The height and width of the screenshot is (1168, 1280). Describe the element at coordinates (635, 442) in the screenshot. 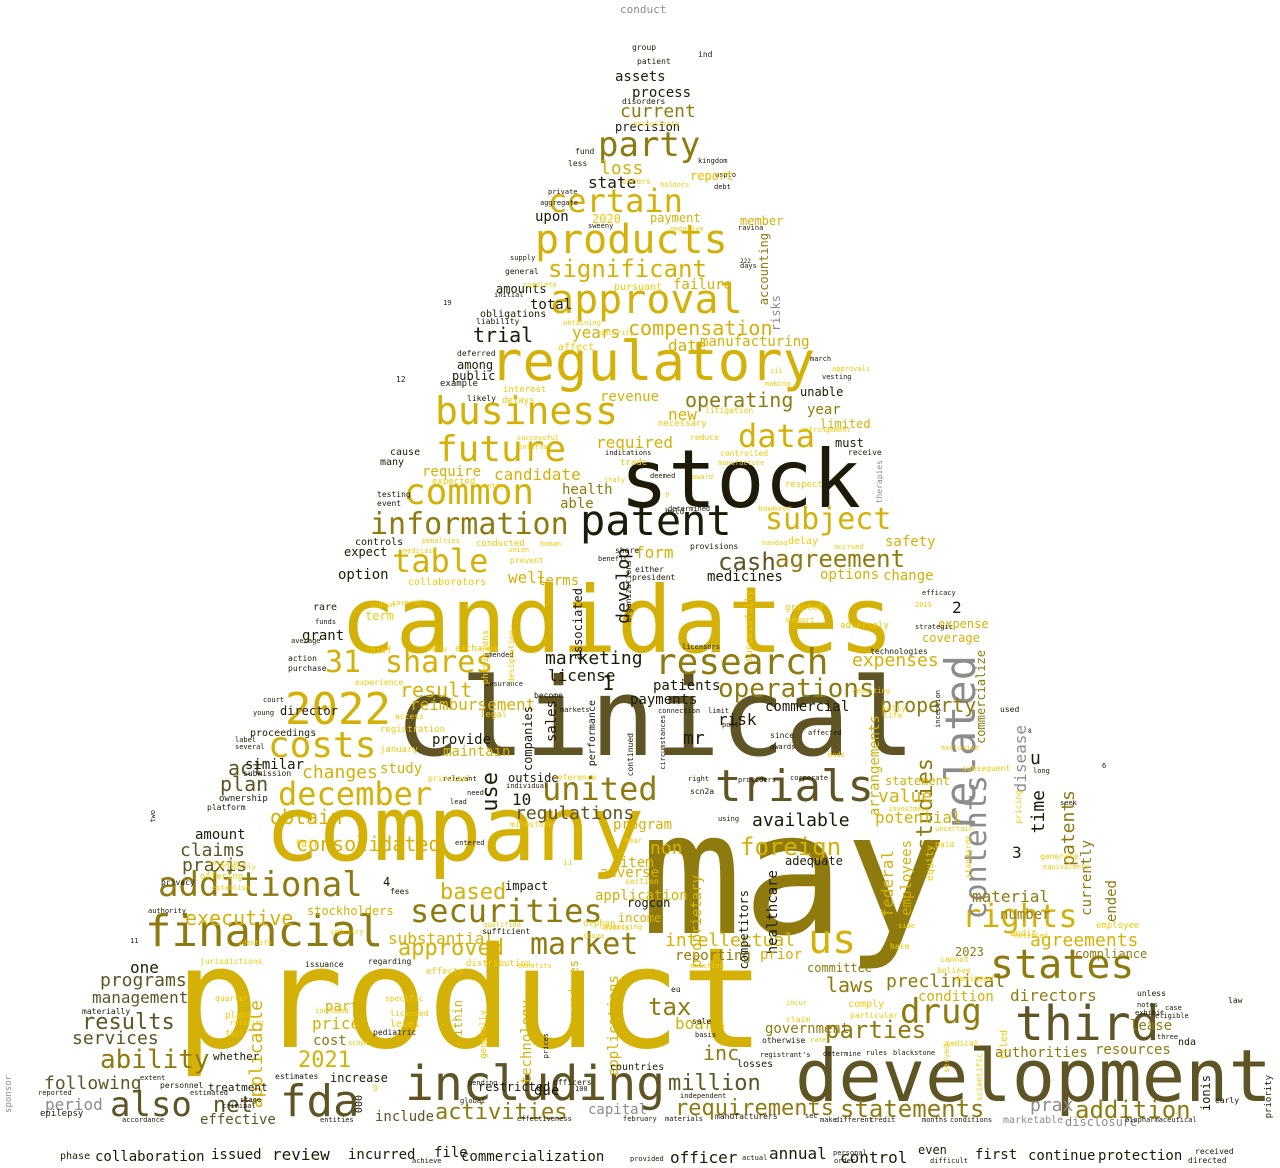

I see `cloud-word: required` at that location.